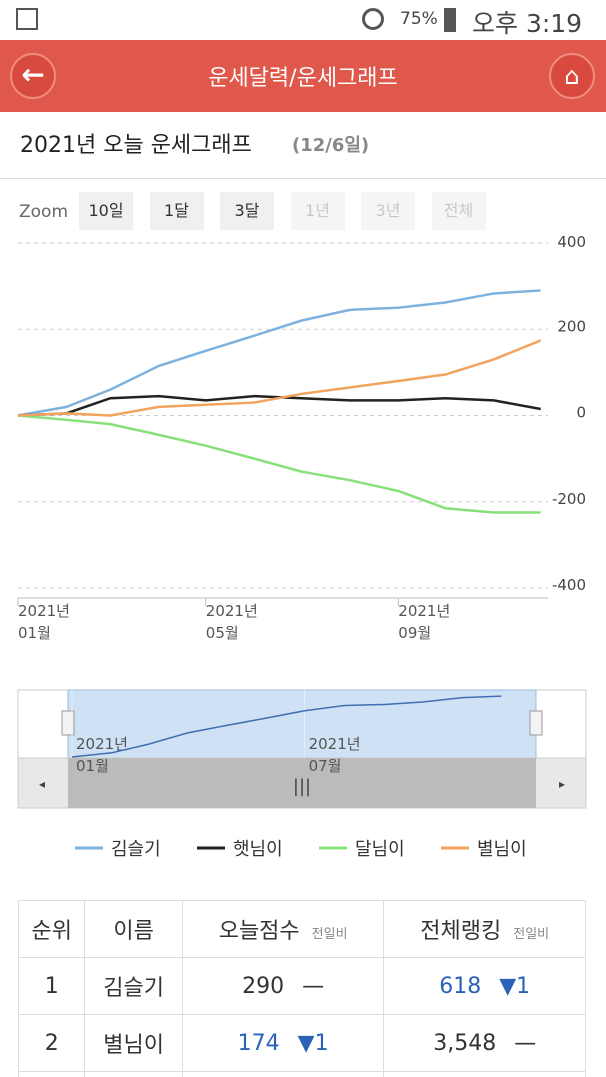  What do you see at coordinates (313, 1043) in the screenshot?
I see `score-change: ▼1` at bounding box center [313, 1043].